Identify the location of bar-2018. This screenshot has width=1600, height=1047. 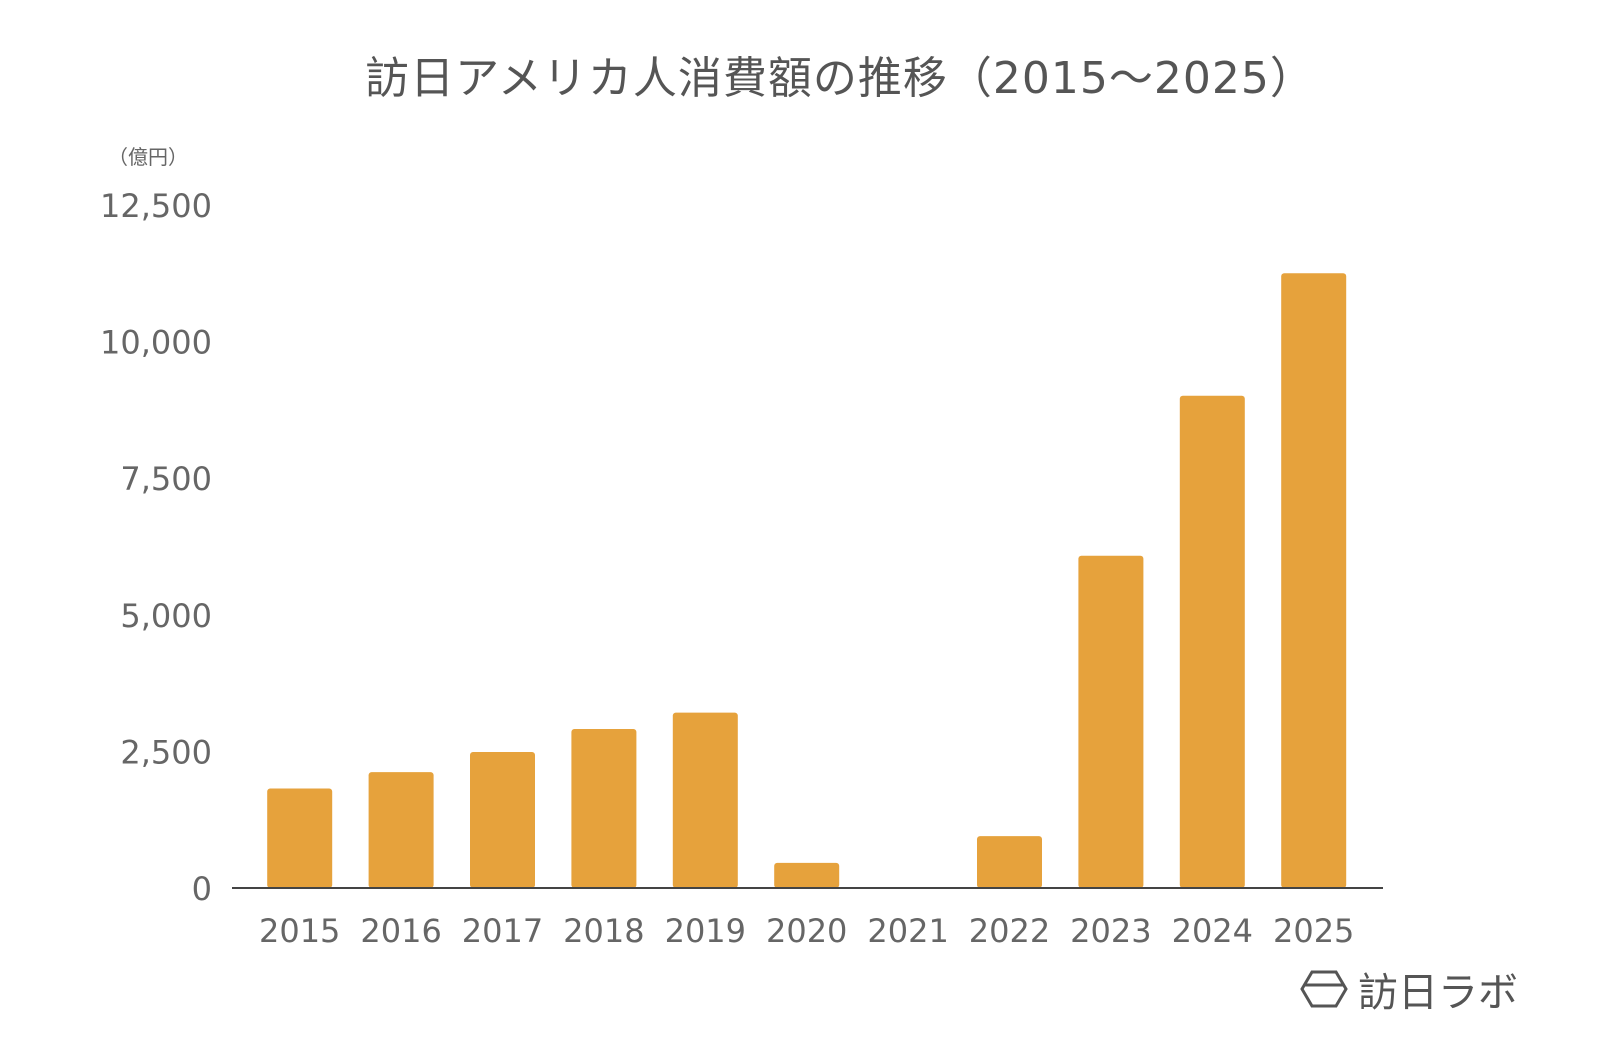
(604, 808).